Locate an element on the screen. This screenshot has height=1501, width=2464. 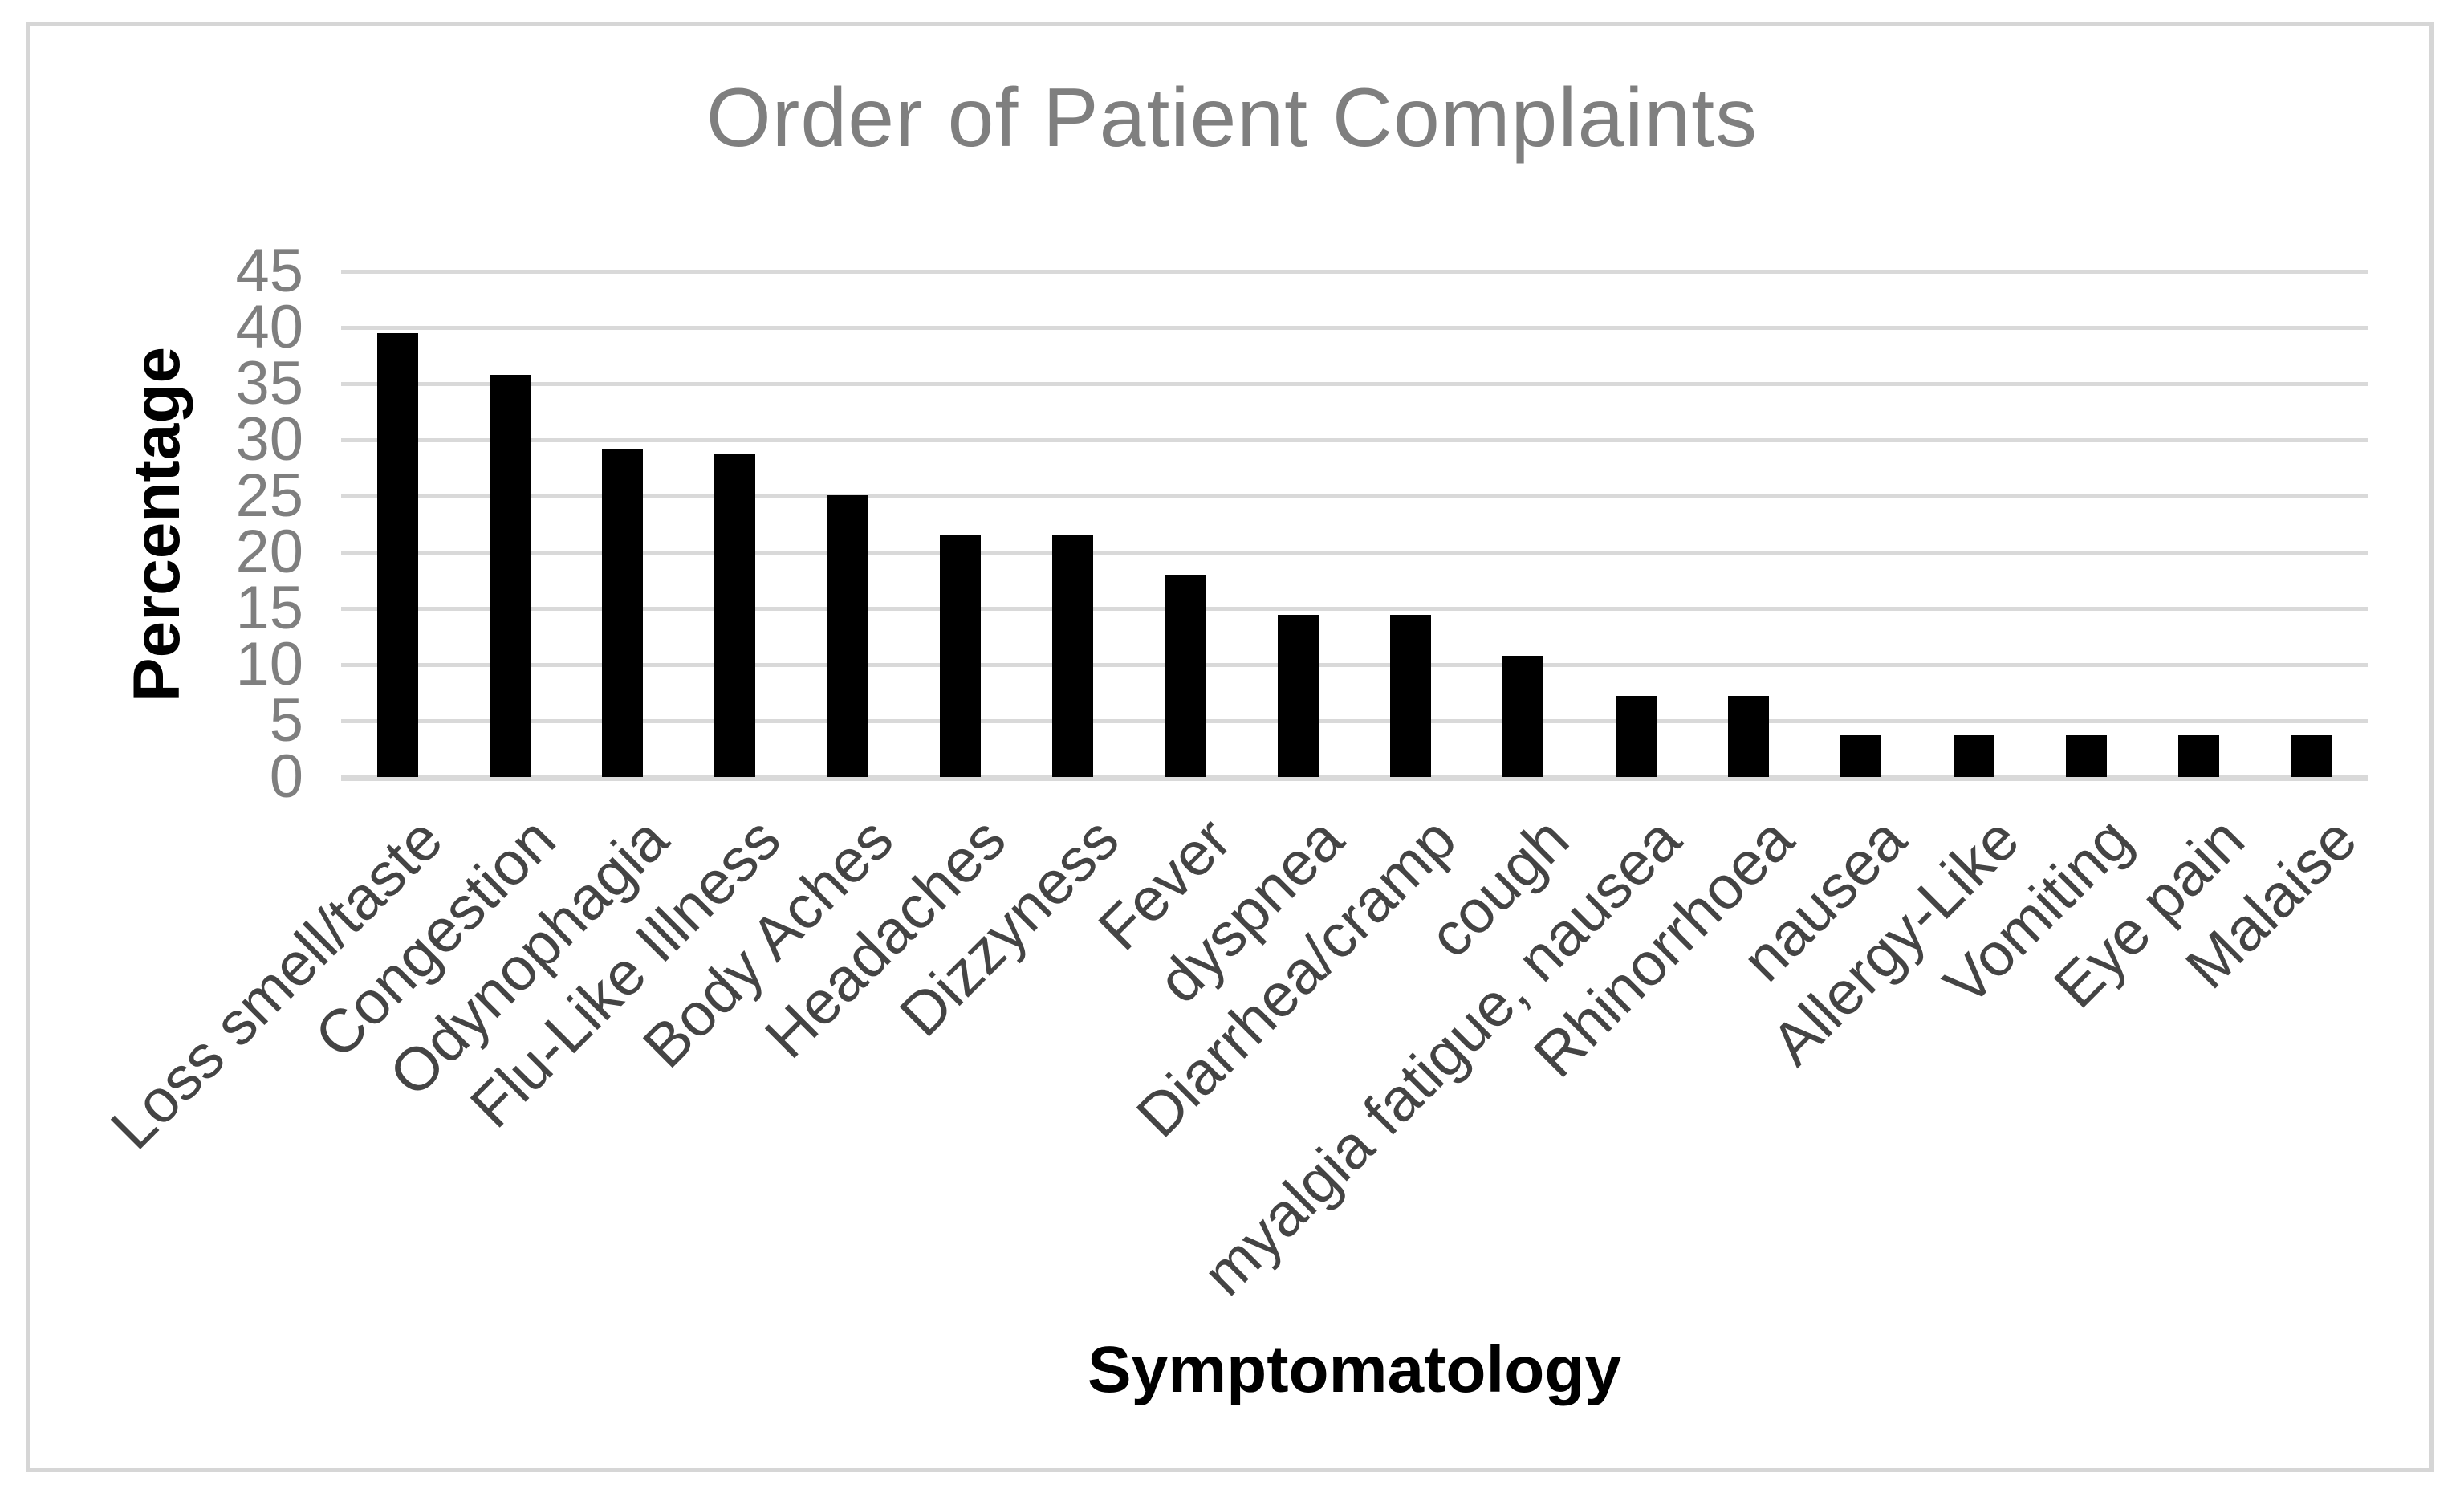
bar-myalgia-fatigue-nausea is located at coordinates (1636, 736).